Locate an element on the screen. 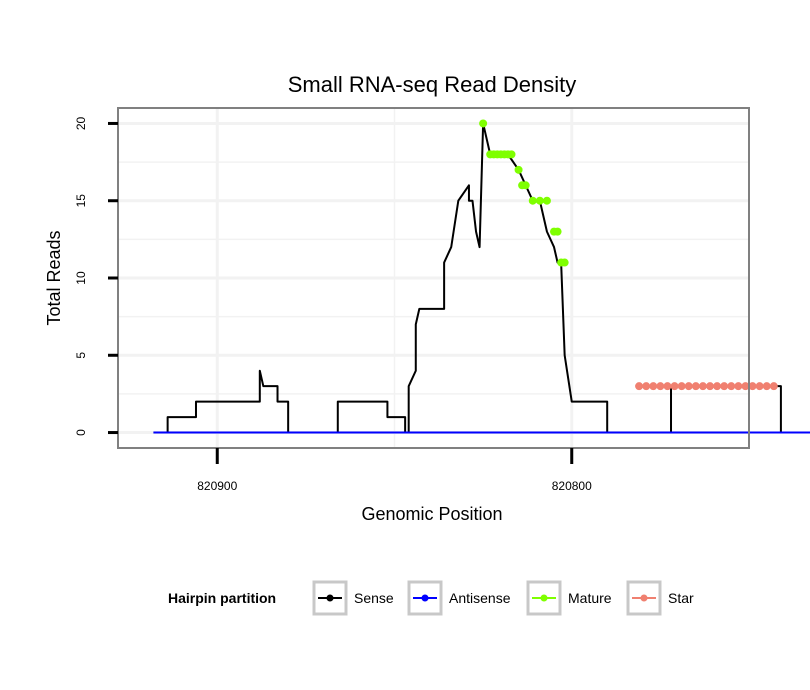  legend-item-mature: Mature is located at coordinates (569, 598).